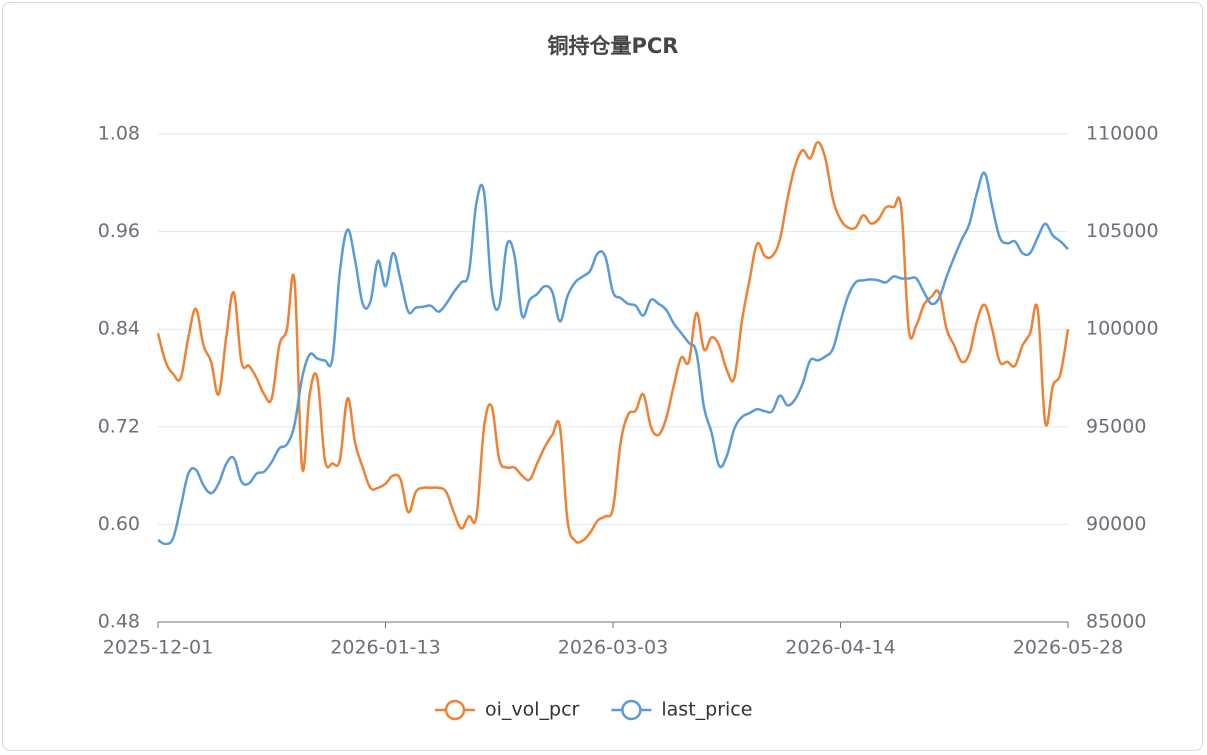  I want to click on y2-tick-label: 85000, so click(1116, 622).